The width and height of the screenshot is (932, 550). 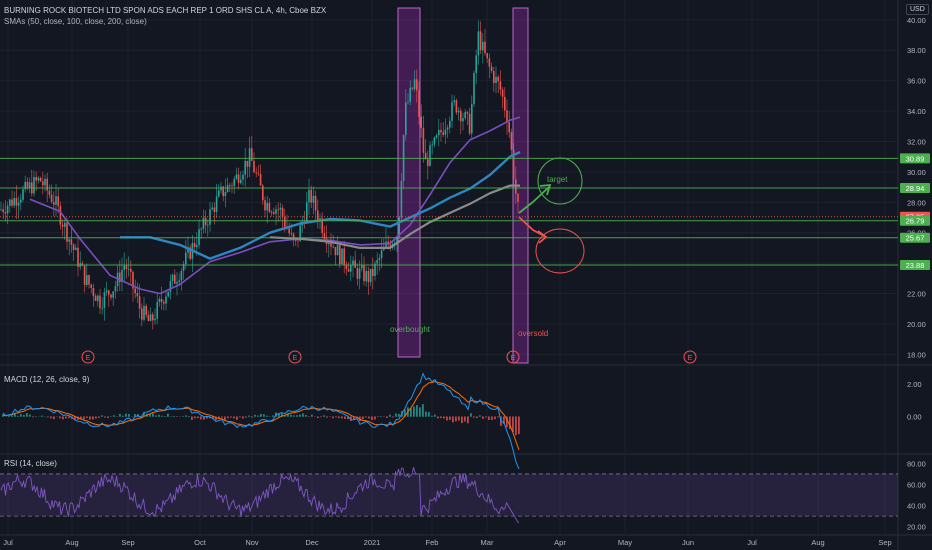 What do you see at coordinates (884, 542) in the screenshot?
I see `time-tick-label: Sep` at bounding box center [884, 542].